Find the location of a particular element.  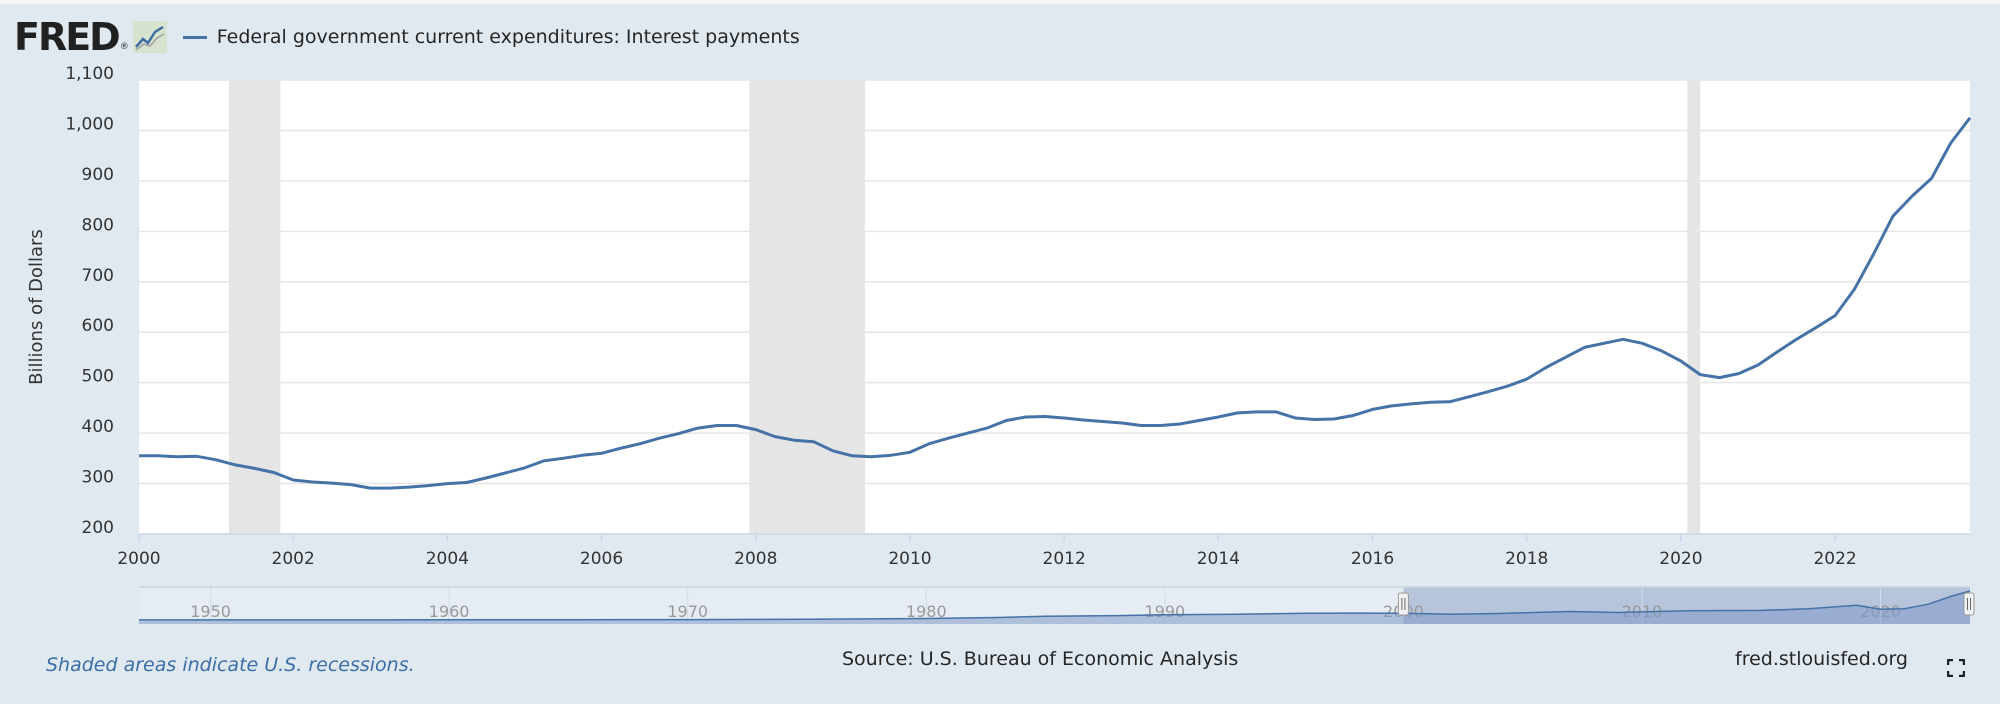

y-tick-label: 1,100 is located at coordinates (89, 74).